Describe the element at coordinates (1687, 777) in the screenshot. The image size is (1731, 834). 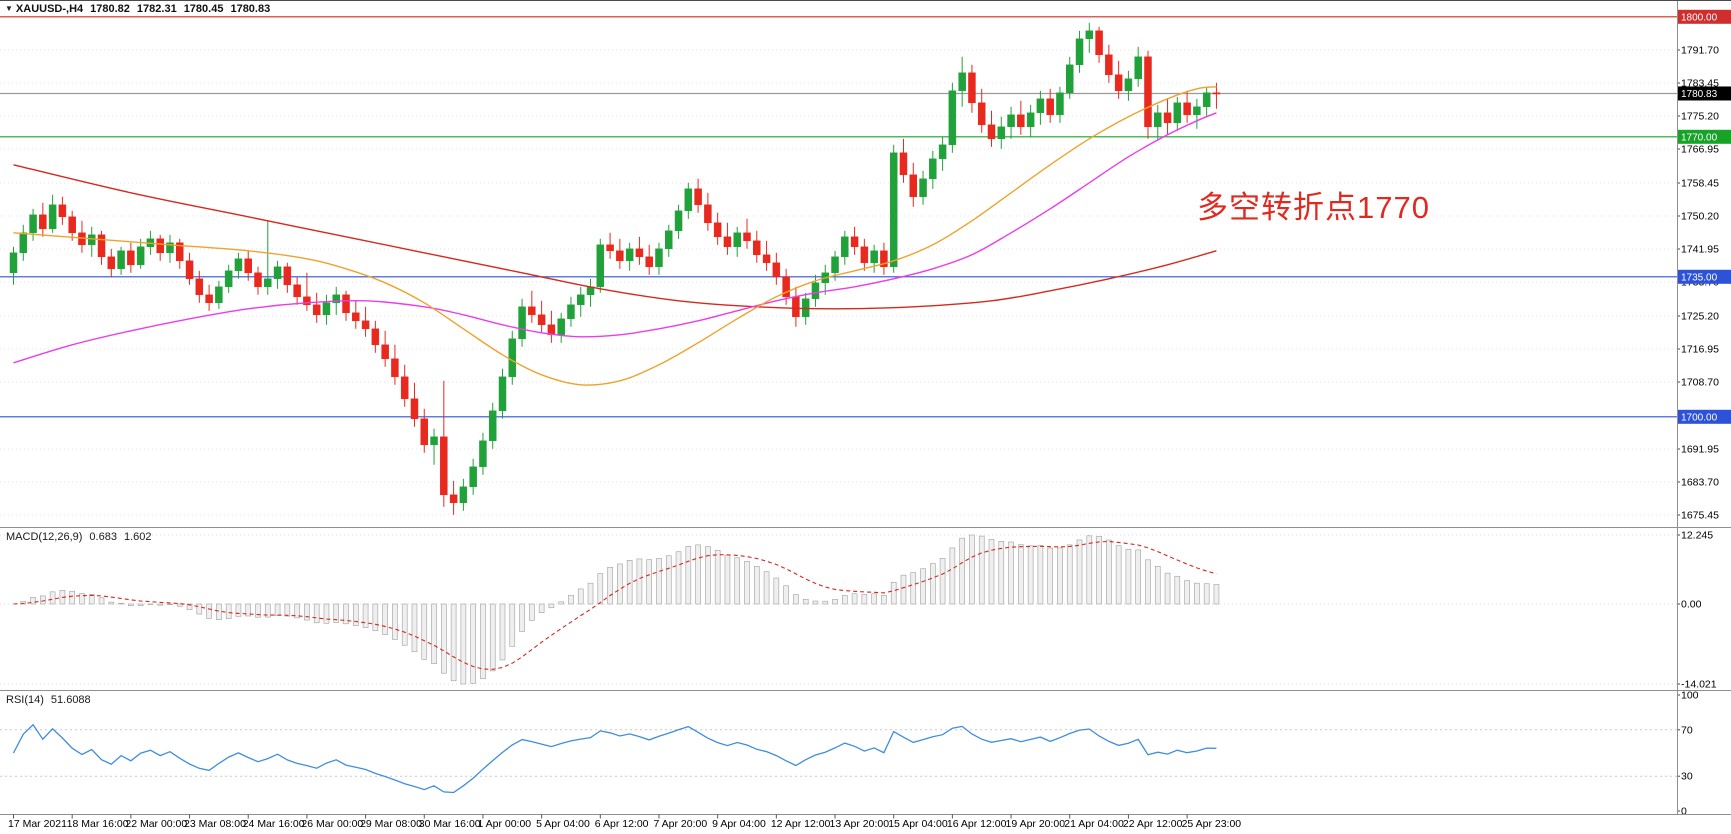
I see `svg-text: 30` at that location.